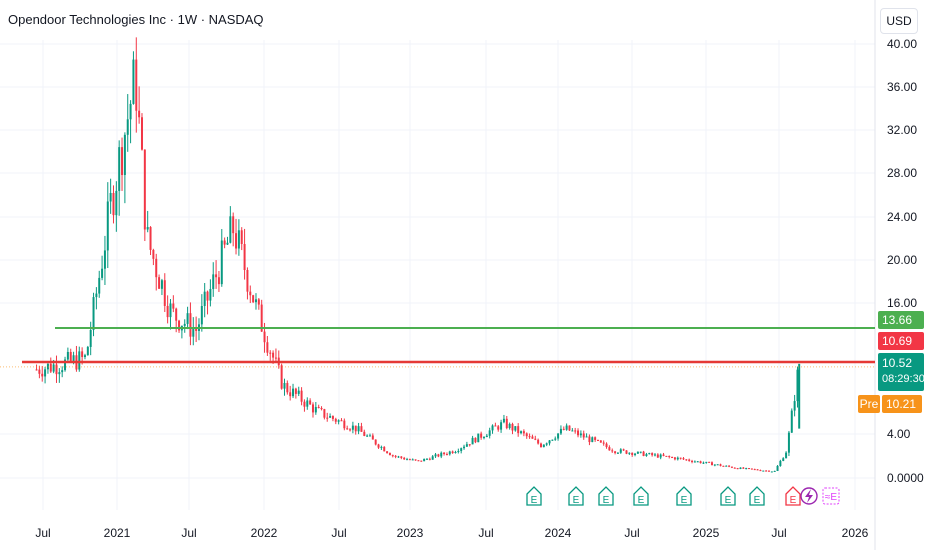  I want to click on event-markers: E E E E E E E E ≈E, so click(683, 496).